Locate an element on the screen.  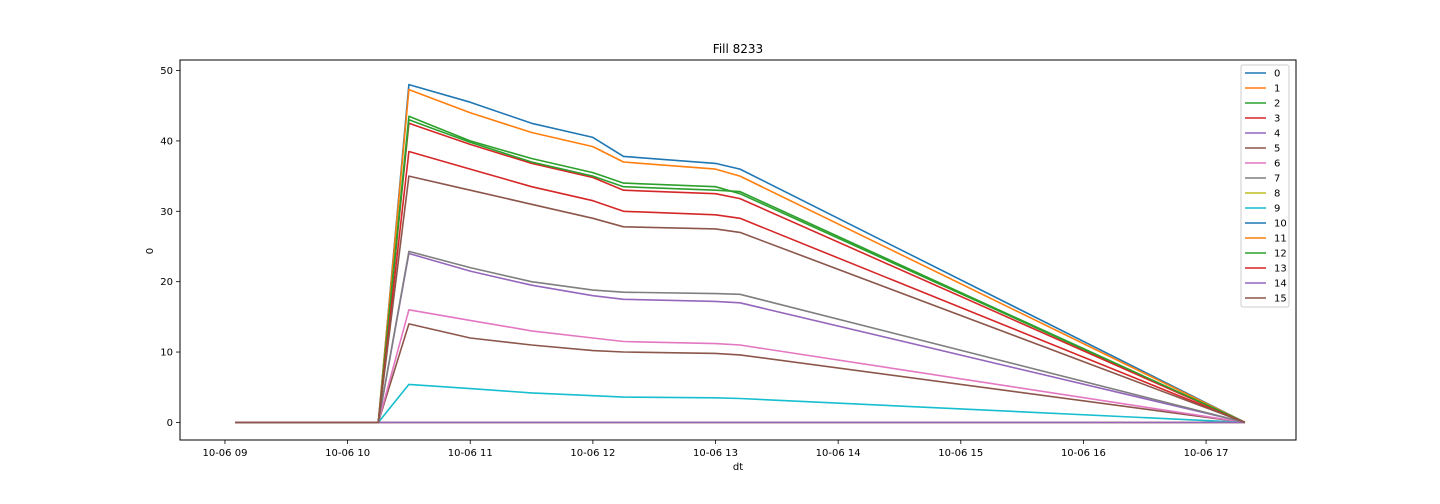
x-tick-label: 10-06 10 is located at coordinates (347, 453).